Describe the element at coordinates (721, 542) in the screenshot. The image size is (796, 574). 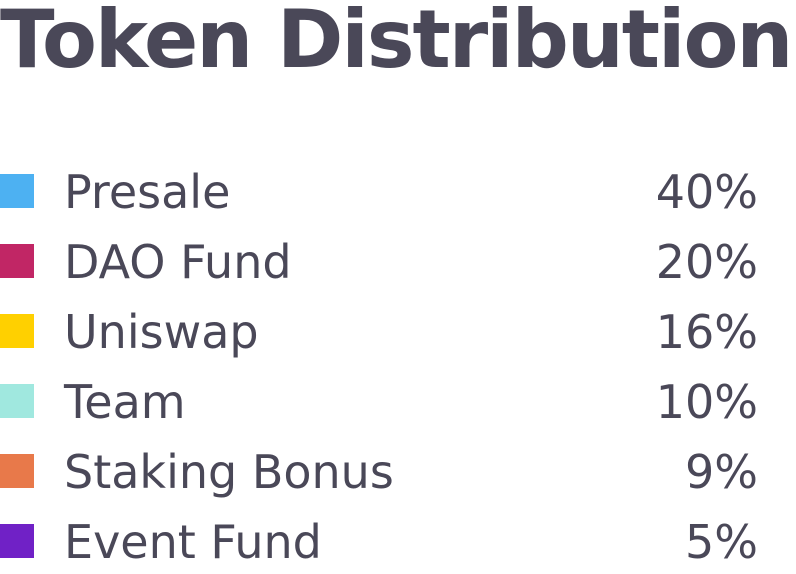
I see `legend-value: 5%` at that location.